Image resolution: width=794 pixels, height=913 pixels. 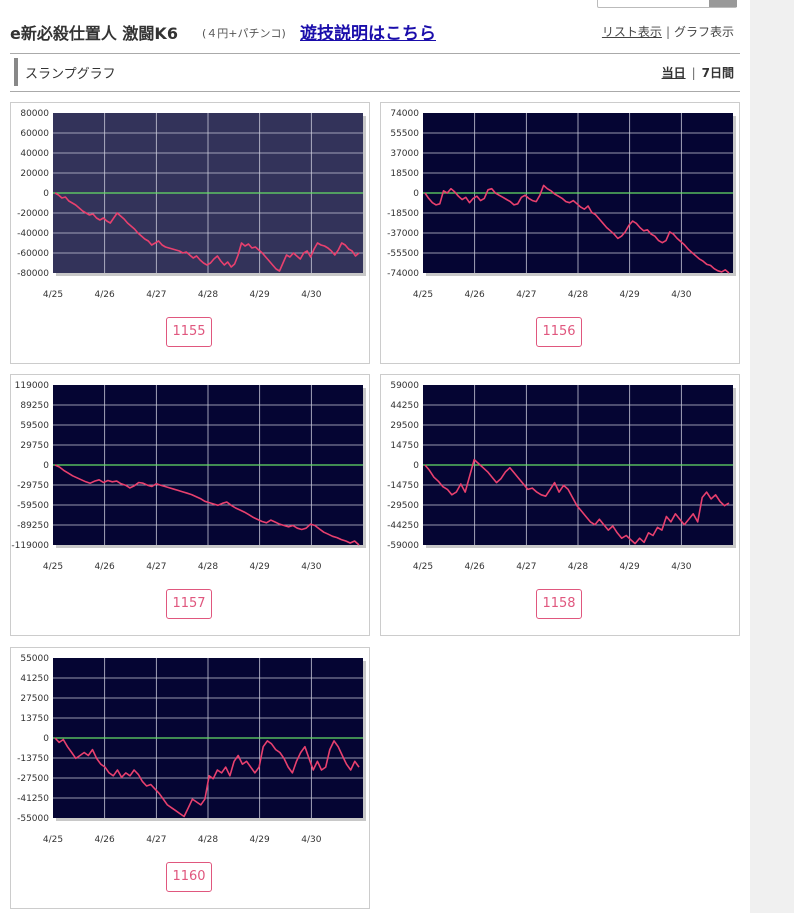 I want to click on y-tick-label: 80000, so click(x=34, y=114).